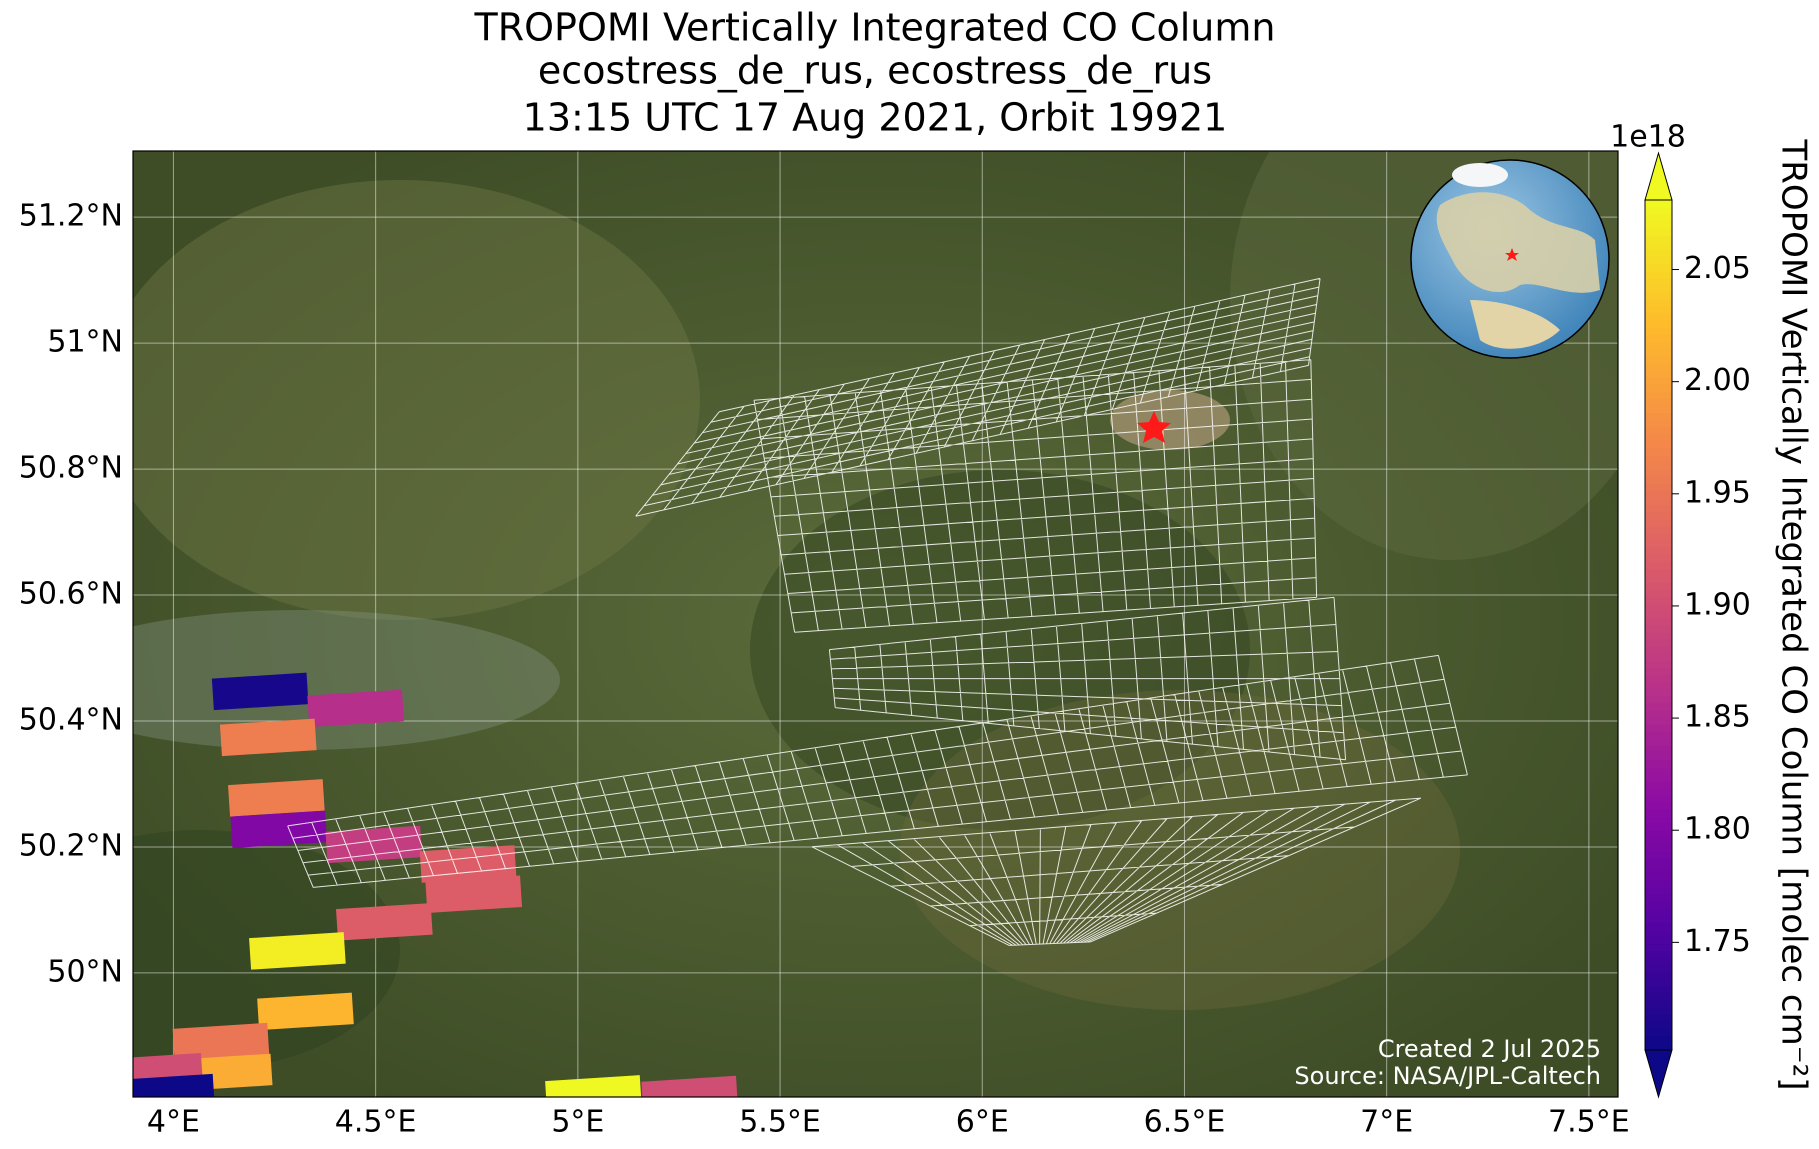 The width and height of the screenshot is (1819, 1149). I want to click on colorbar-extend-min, so click(1658, 1074).